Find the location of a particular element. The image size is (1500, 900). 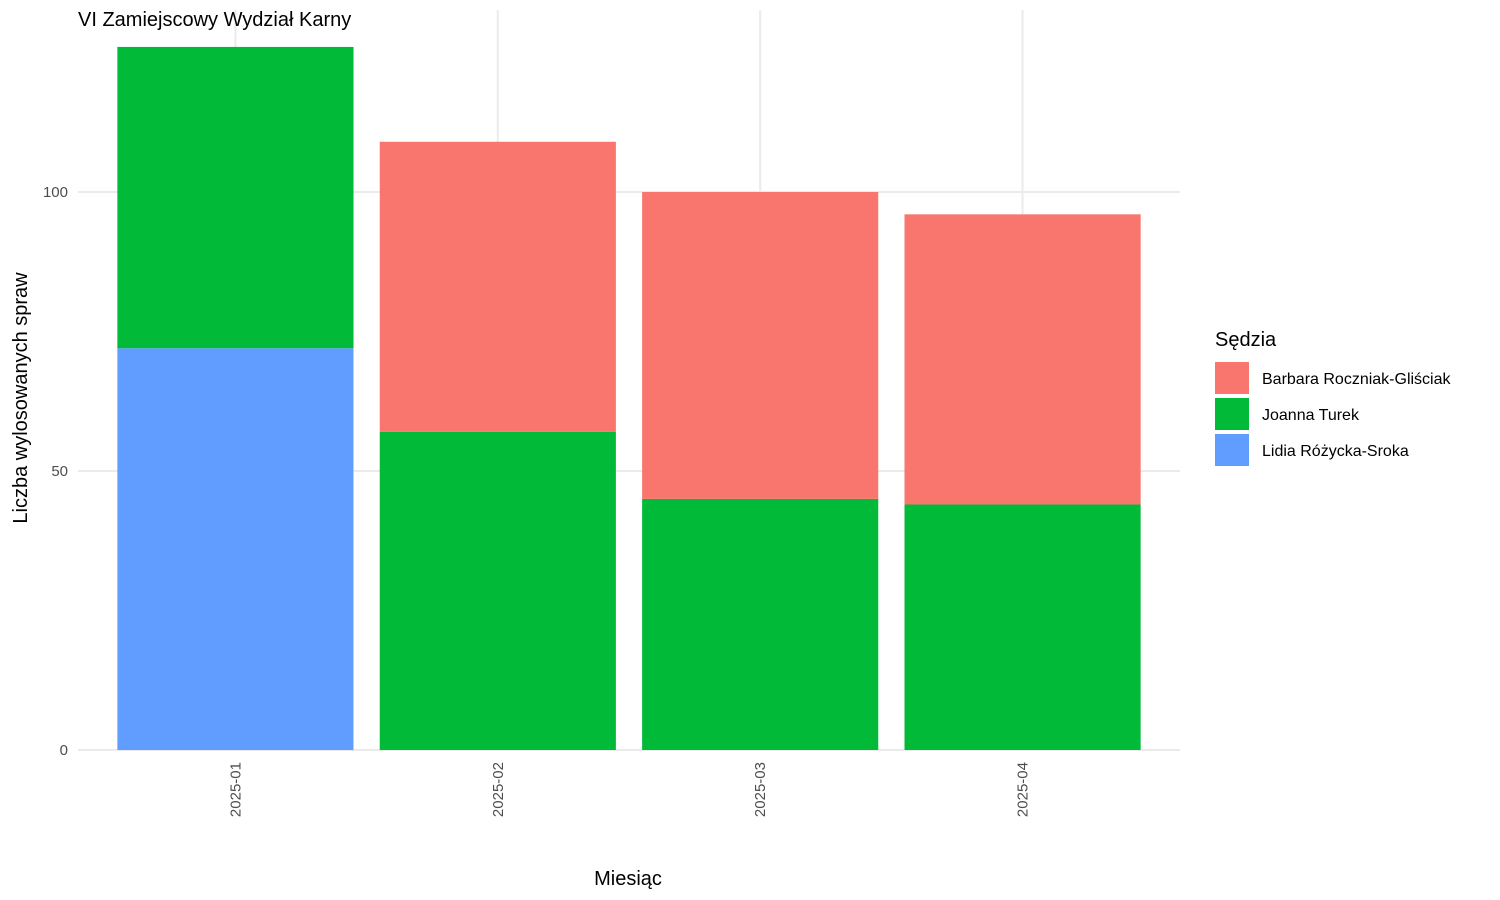

x-tick-label: 2025-03 is located at coordinates (760, 789).